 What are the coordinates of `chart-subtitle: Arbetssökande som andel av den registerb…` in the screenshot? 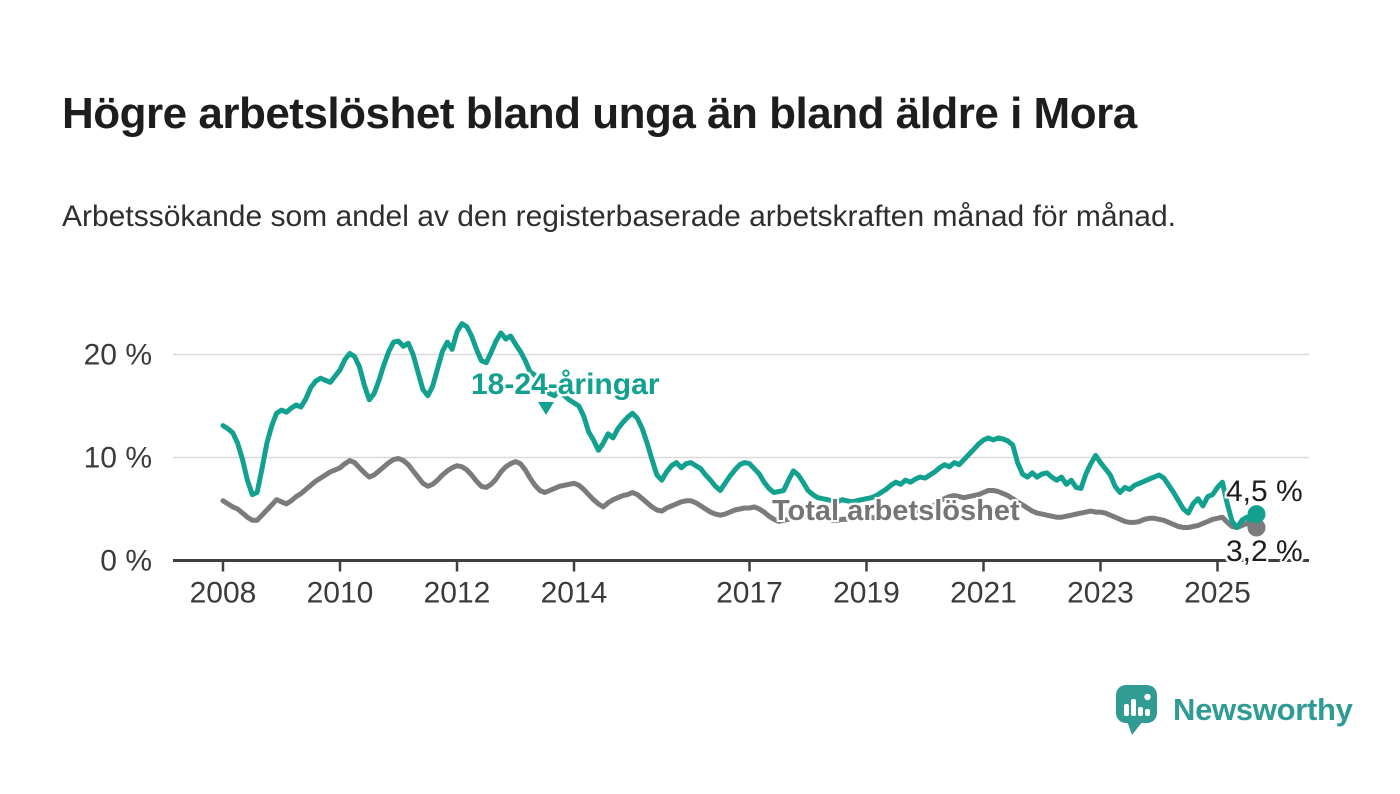 It's located at (619, 216).